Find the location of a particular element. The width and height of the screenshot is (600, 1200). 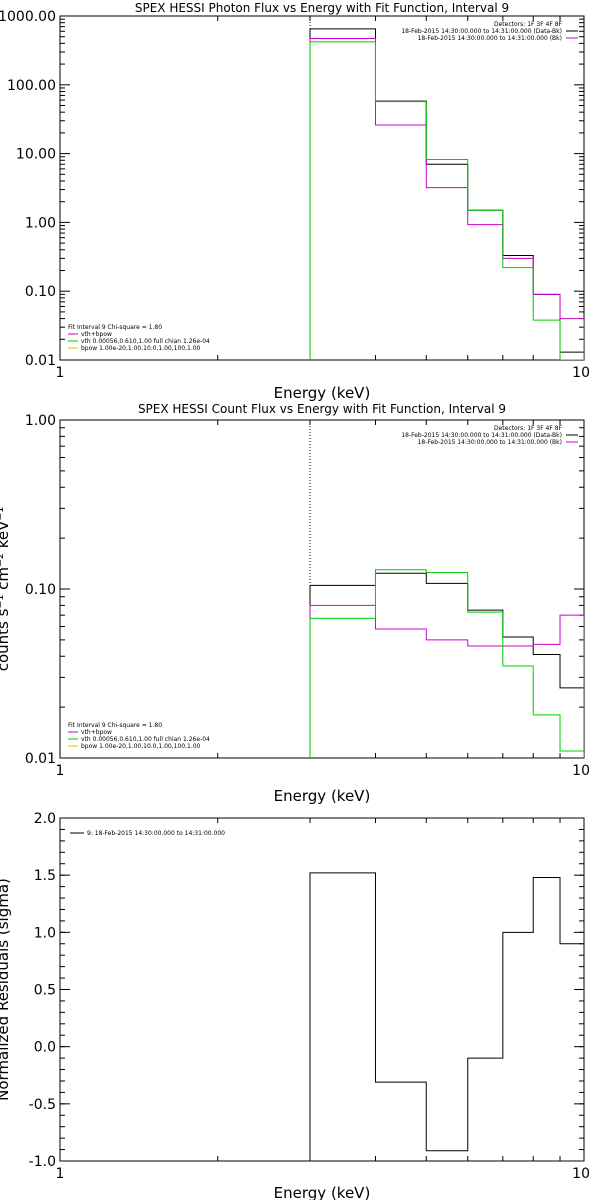

y-tick-label: 0.0 is located at coordinates (45, 1048).